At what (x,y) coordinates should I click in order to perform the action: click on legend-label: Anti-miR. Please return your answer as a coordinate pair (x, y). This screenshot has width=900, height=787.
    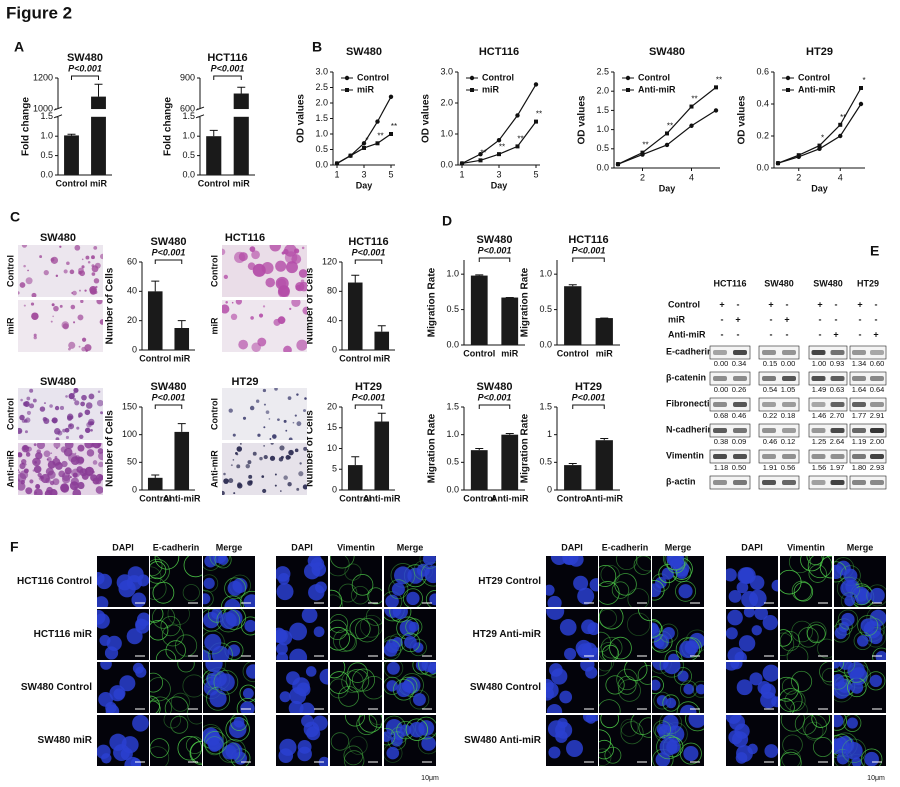
    Looking at the image, I should click on (657, 89).